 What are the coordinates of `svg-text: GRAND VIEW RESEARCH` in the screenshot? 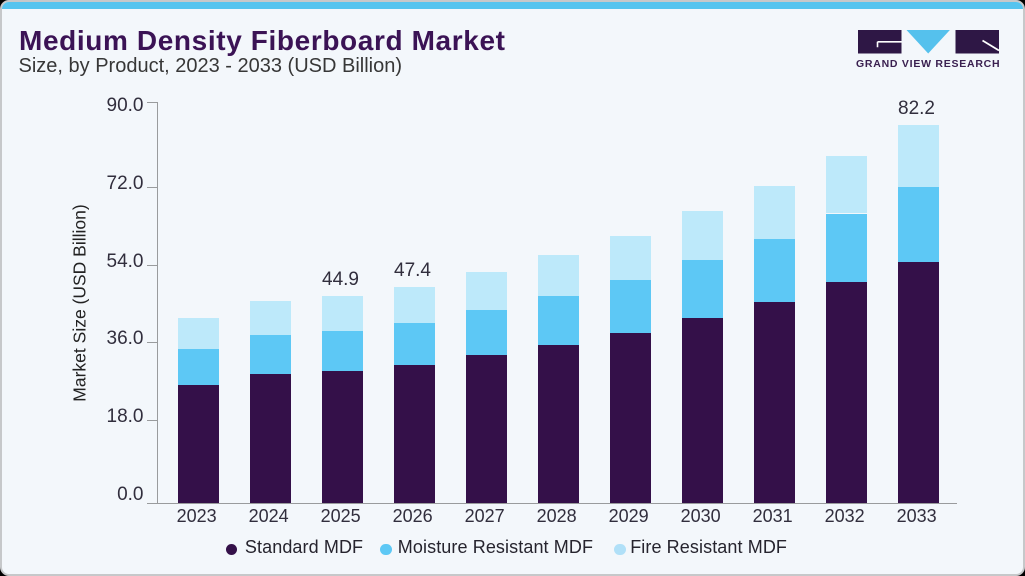 It's located at (928, 64).